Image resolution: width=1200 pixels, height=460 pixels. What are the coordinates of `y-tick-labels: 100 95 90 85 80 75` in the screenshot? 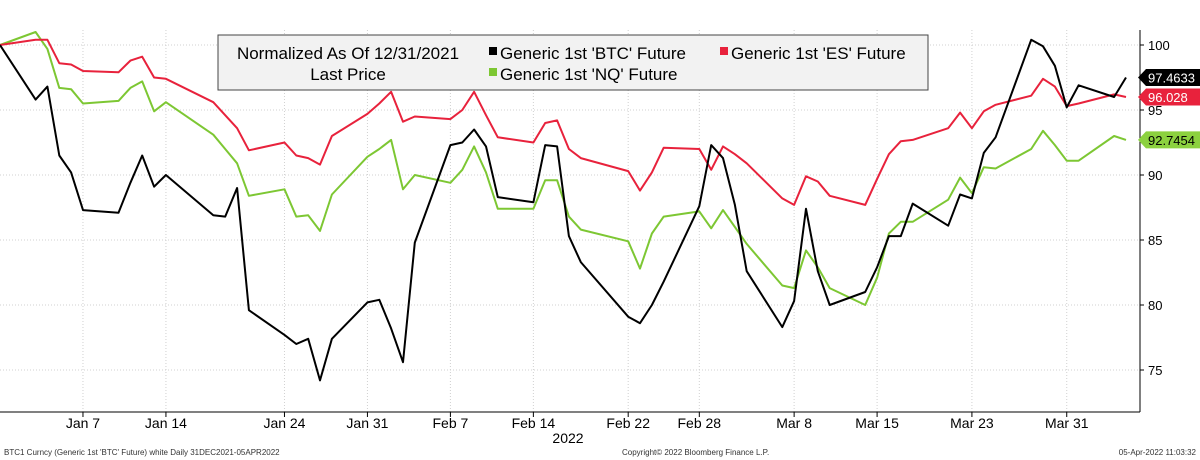 It's located at (1155, 208).